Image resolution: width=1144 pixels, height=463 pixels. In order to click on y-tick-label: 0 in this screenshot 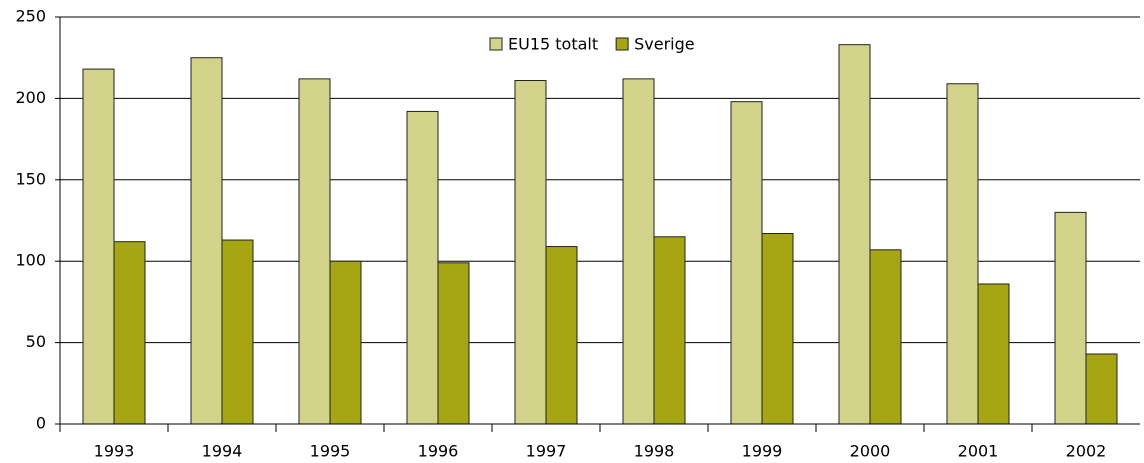, I will do `click(41, 423)`.